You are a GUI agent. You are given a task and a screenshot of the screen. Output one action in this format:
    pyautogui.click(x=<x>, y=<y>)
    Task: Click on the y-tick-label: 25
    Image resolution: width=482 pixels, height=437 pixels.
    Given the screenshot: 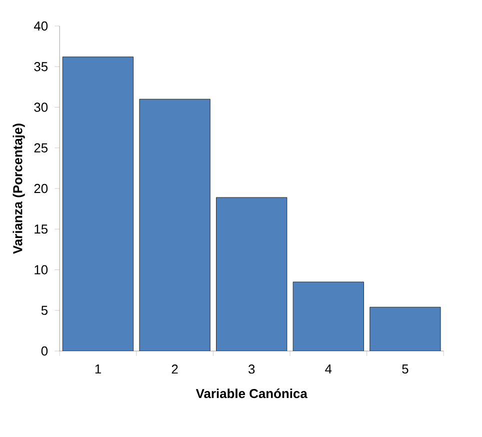 What is the action you would take?
    pyautogui.click(x=41, y=147)
    